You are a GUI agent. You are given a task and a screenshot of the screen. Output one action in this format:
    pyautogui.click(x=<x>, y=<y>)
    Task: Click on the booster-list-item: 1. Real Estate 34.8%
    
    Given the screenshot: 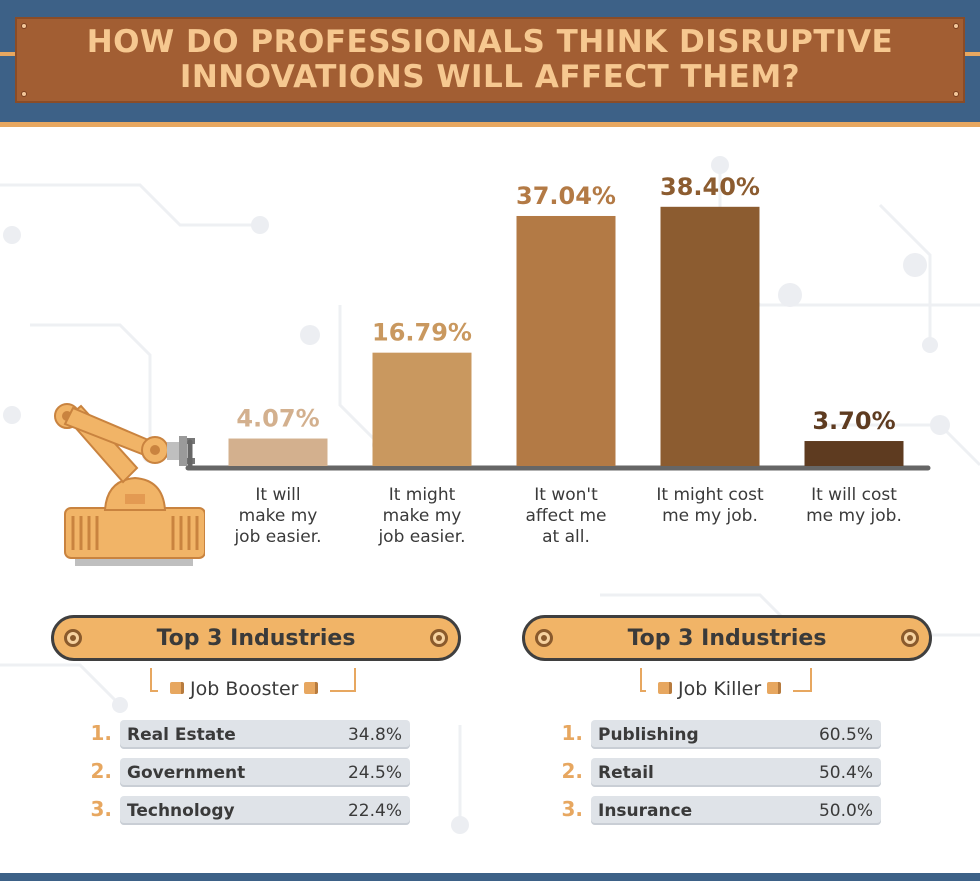 What is the action you would take?
    pyautogui.click(x=247, y=734)
    